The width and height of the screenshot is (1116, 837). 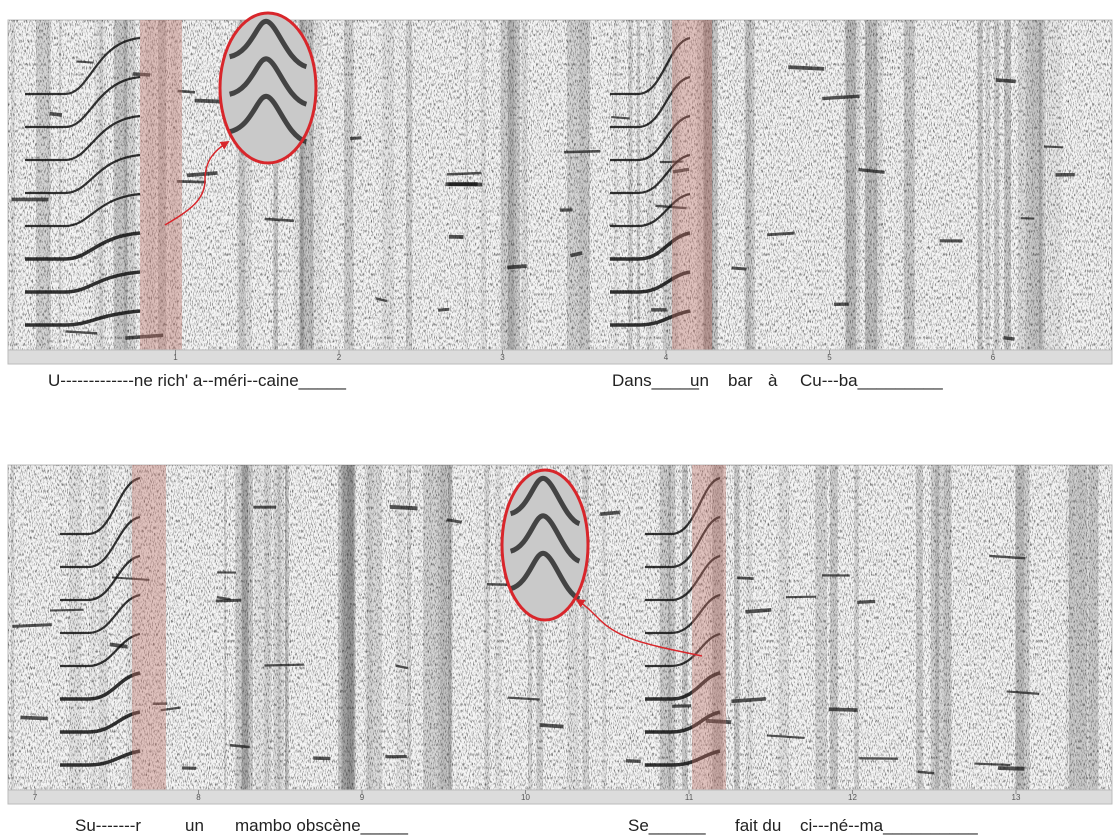 I want to click on zoom-harmonic, so click(x=545, y=576).